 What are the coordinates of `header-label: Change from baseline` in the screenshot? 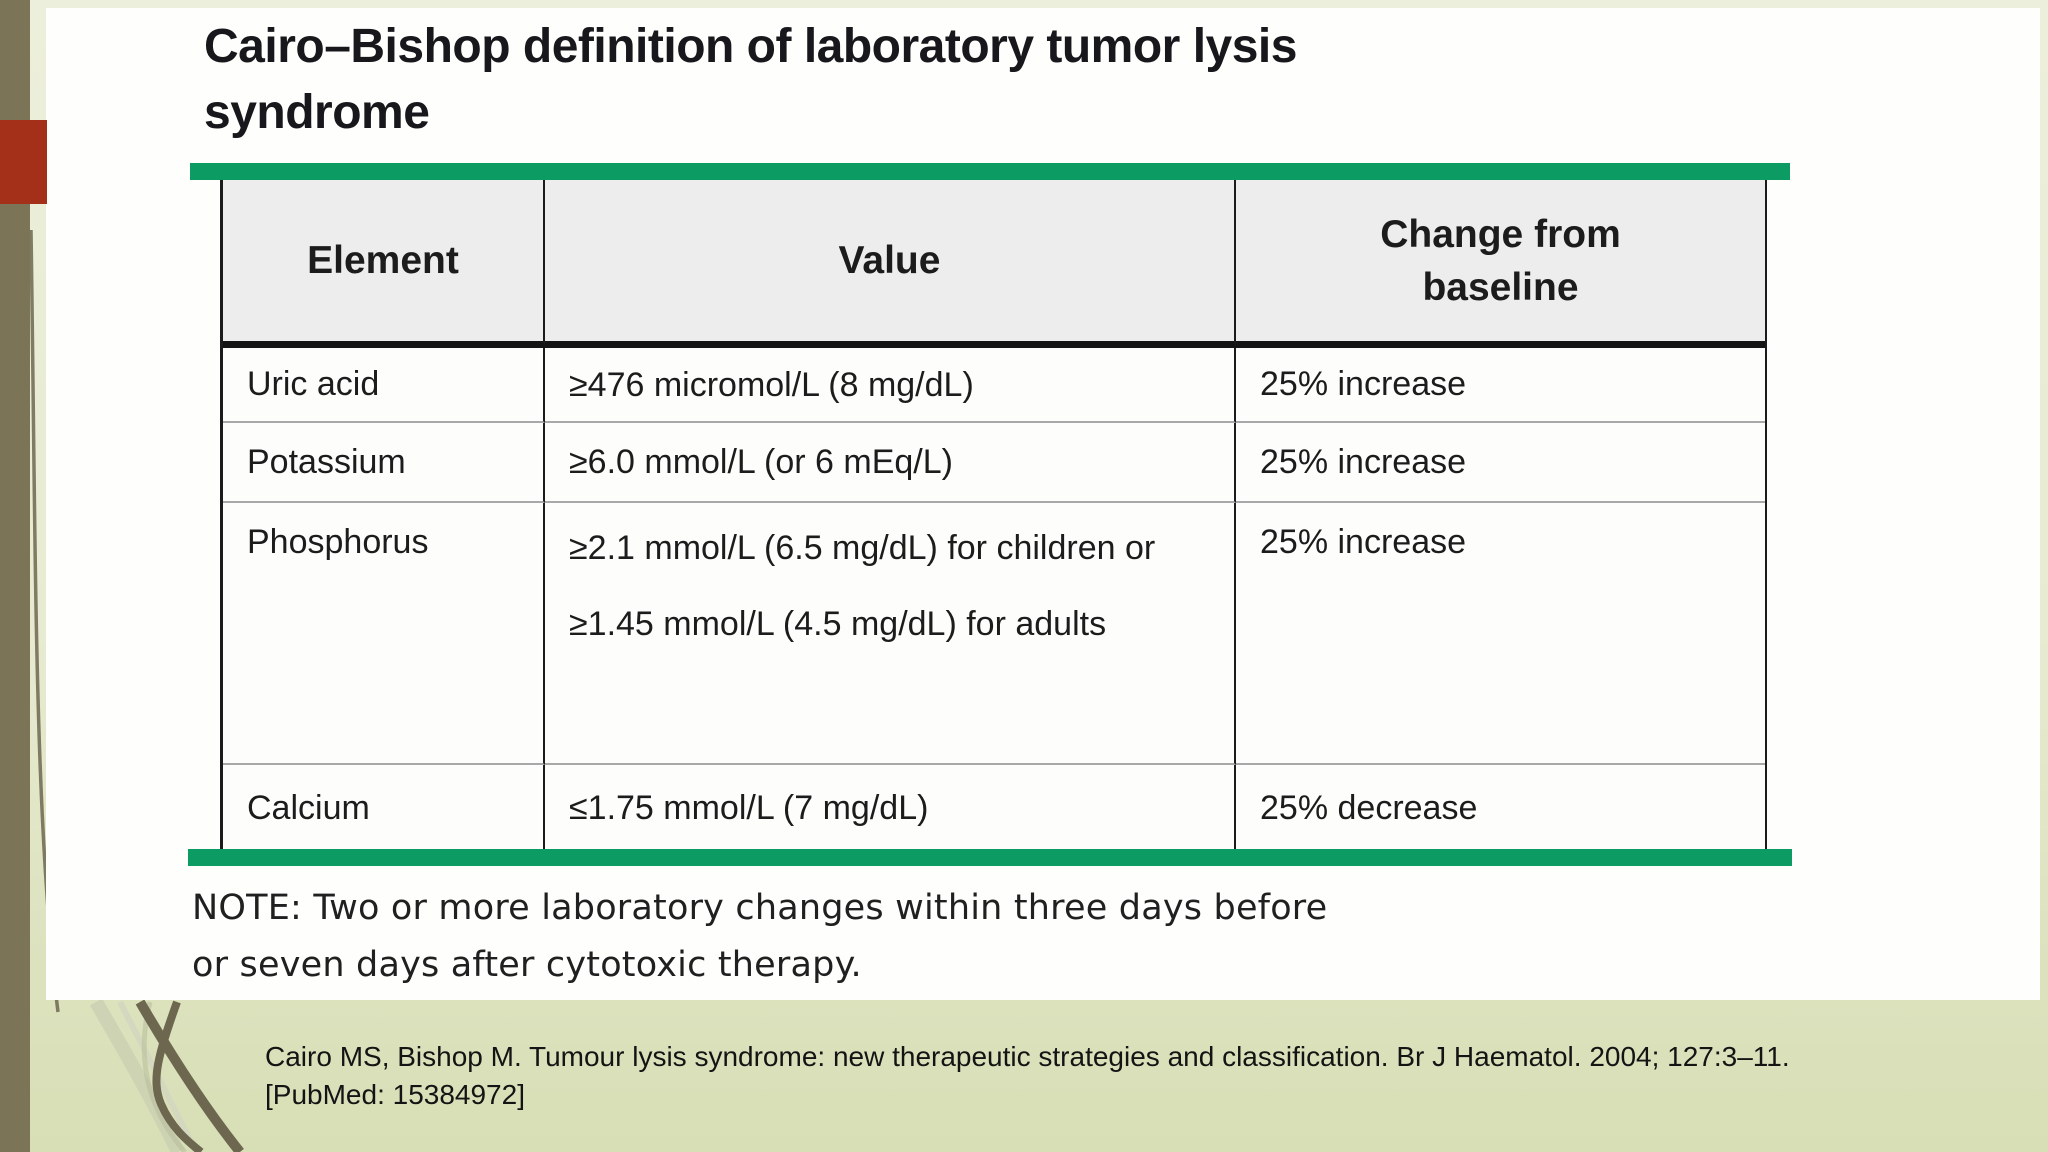 It's located at (1500, 260).